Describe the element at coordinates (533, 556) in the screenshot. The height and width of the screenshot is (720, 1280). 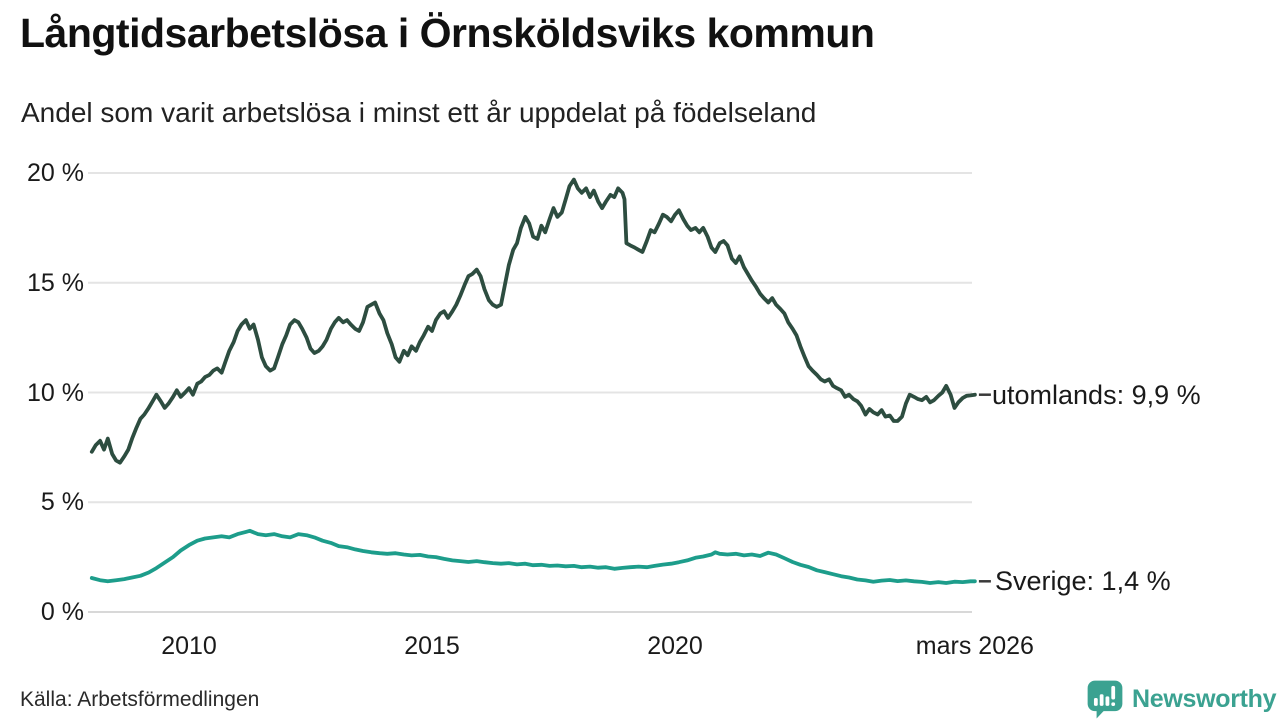
I see `series-line-Sverige` at that location.